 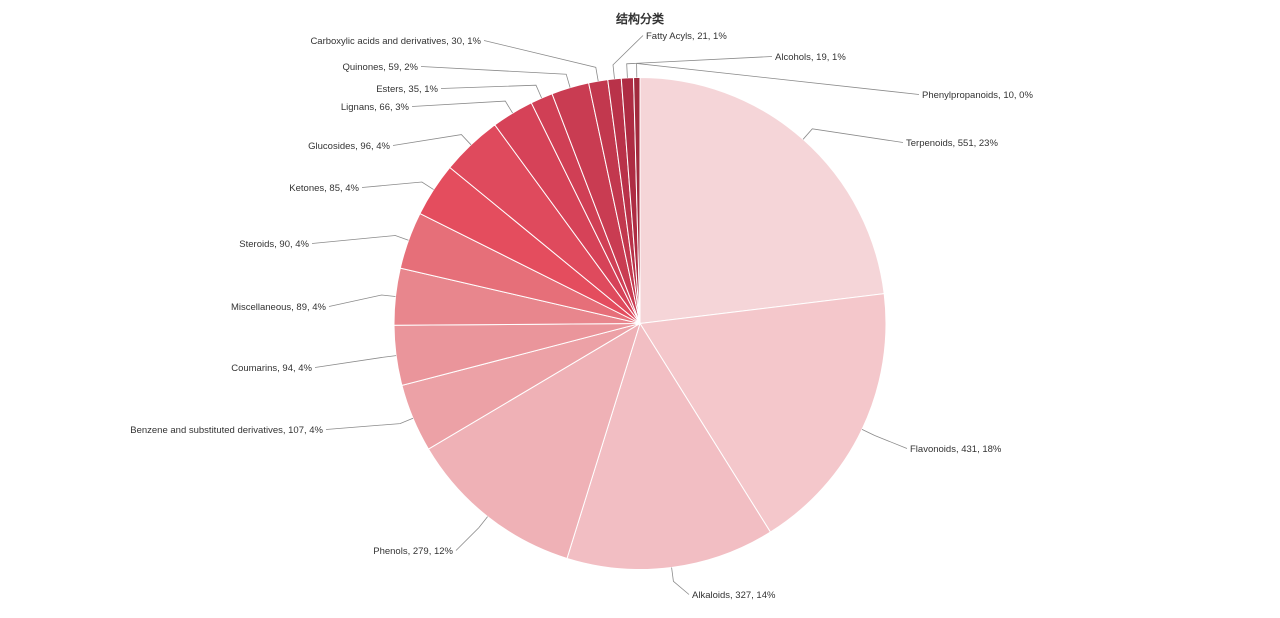 What do you see at coordinates (362, 300) in the screenshot?
I see `leader-line-miscellaneous` at bounding box center [362, 300].